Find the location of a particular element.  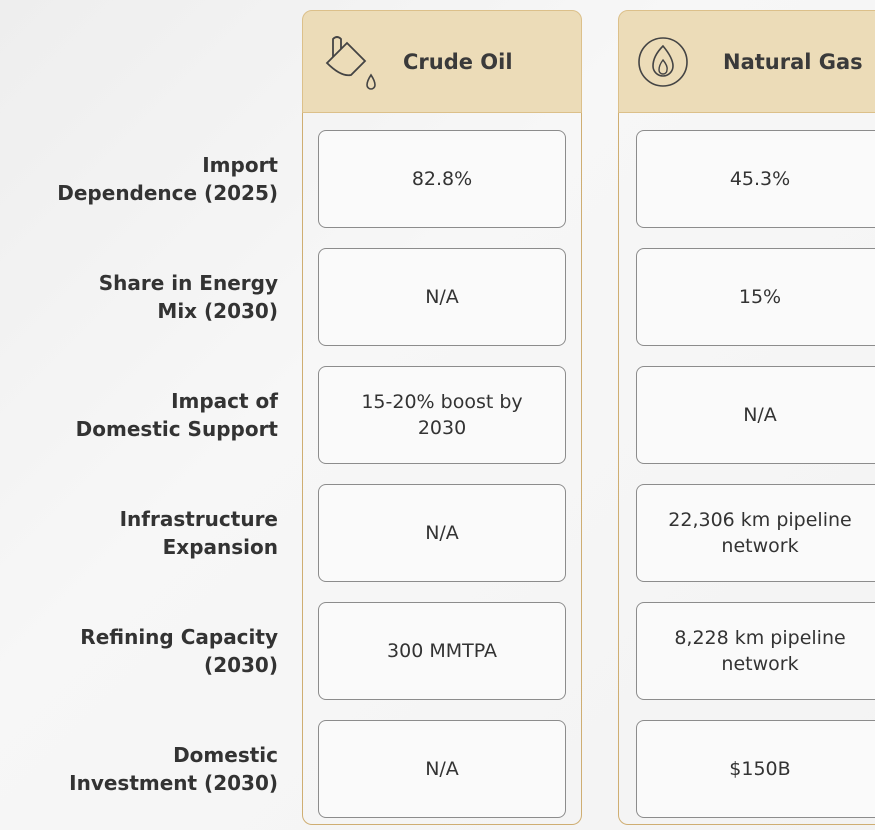

cell-value: 82.8% is located at coordinates (442, 179).